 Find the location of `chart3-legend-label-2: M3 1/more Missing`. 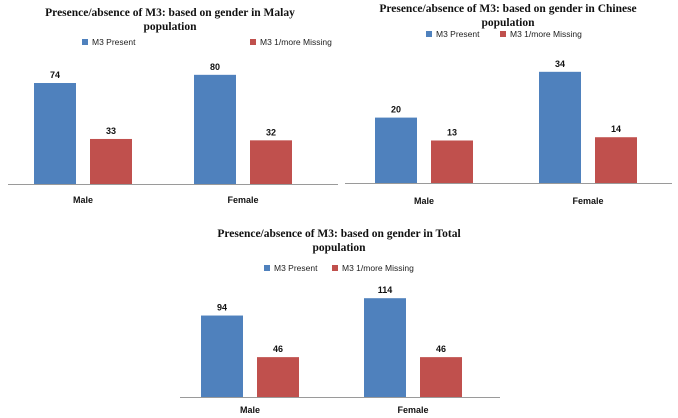

chart3-legend-label-2: M3 1/more Missing is located at coordinates (378, 268).